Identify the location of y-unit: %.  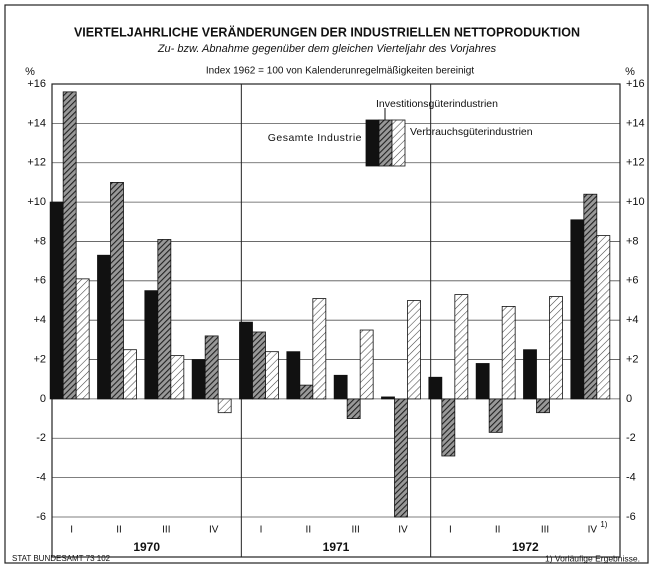
(30, 72).